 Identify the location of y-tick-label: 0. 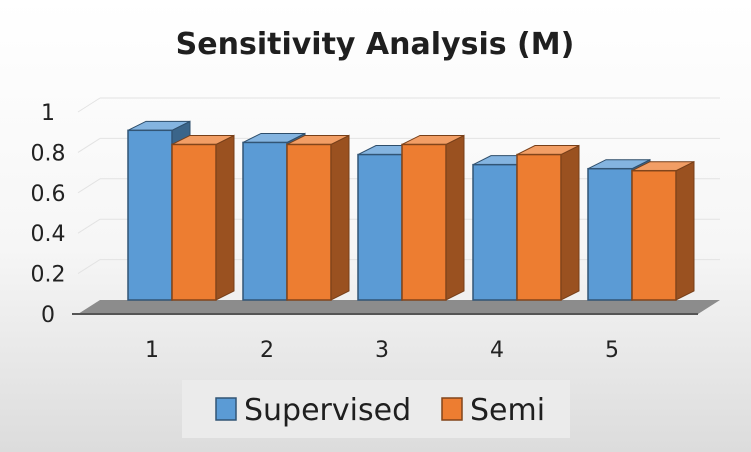
(48, 315).